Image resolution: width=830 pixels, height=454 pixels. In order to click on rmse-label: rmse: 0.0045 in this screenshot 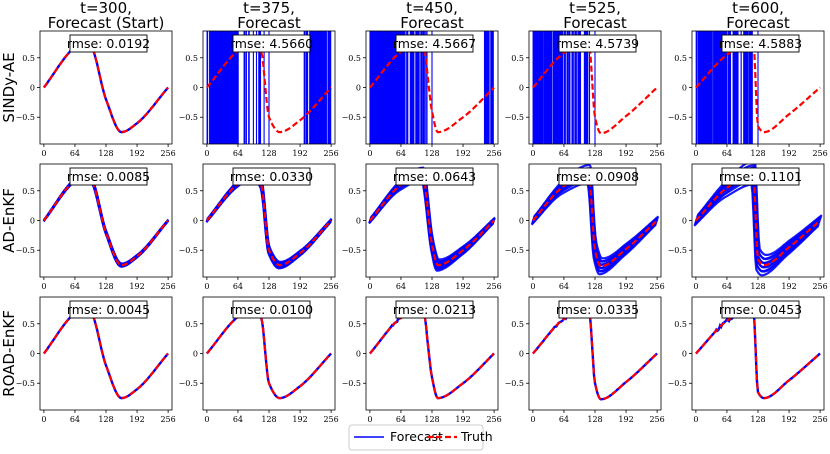, I will do `click(108, 309)`.